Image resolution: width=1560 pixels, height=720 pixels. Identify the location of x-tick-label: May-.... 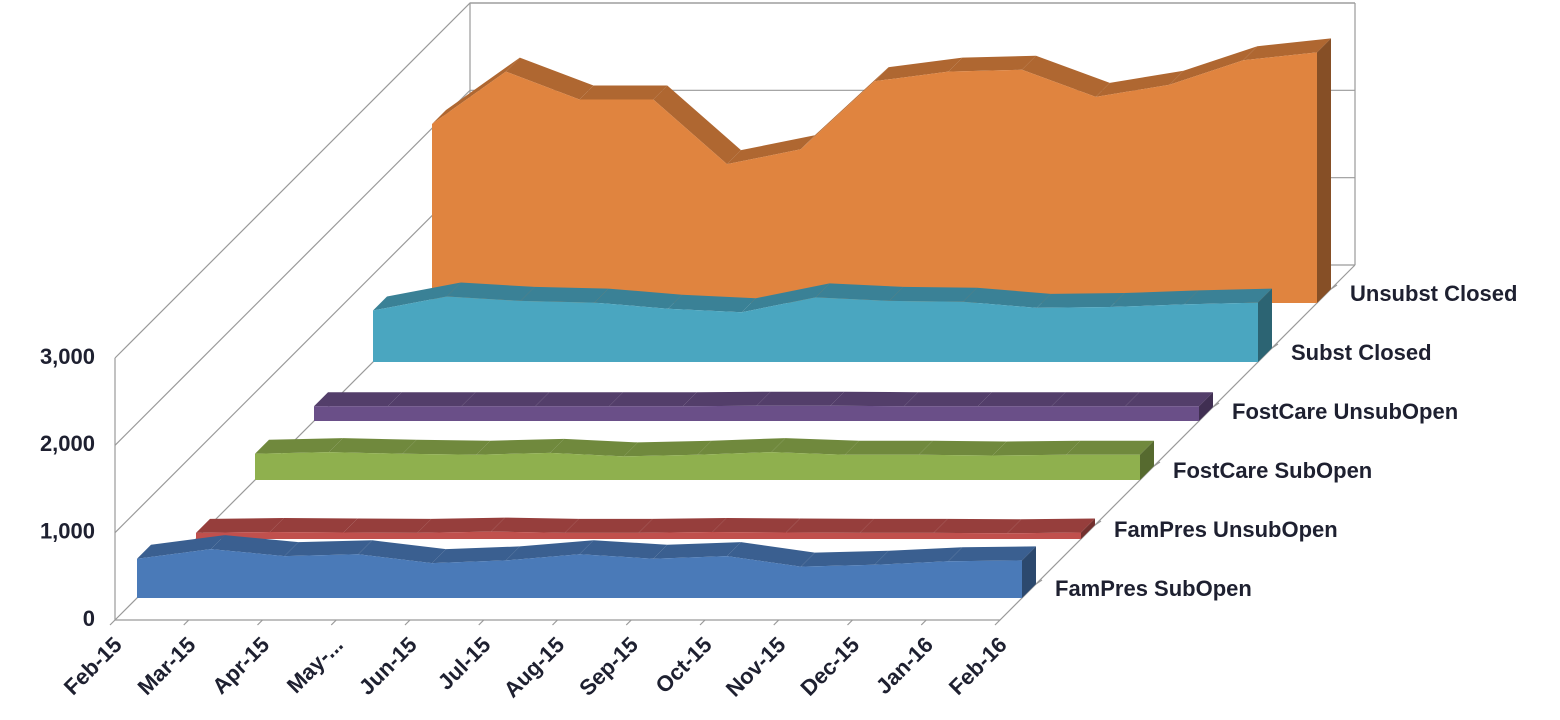
(315, 665).